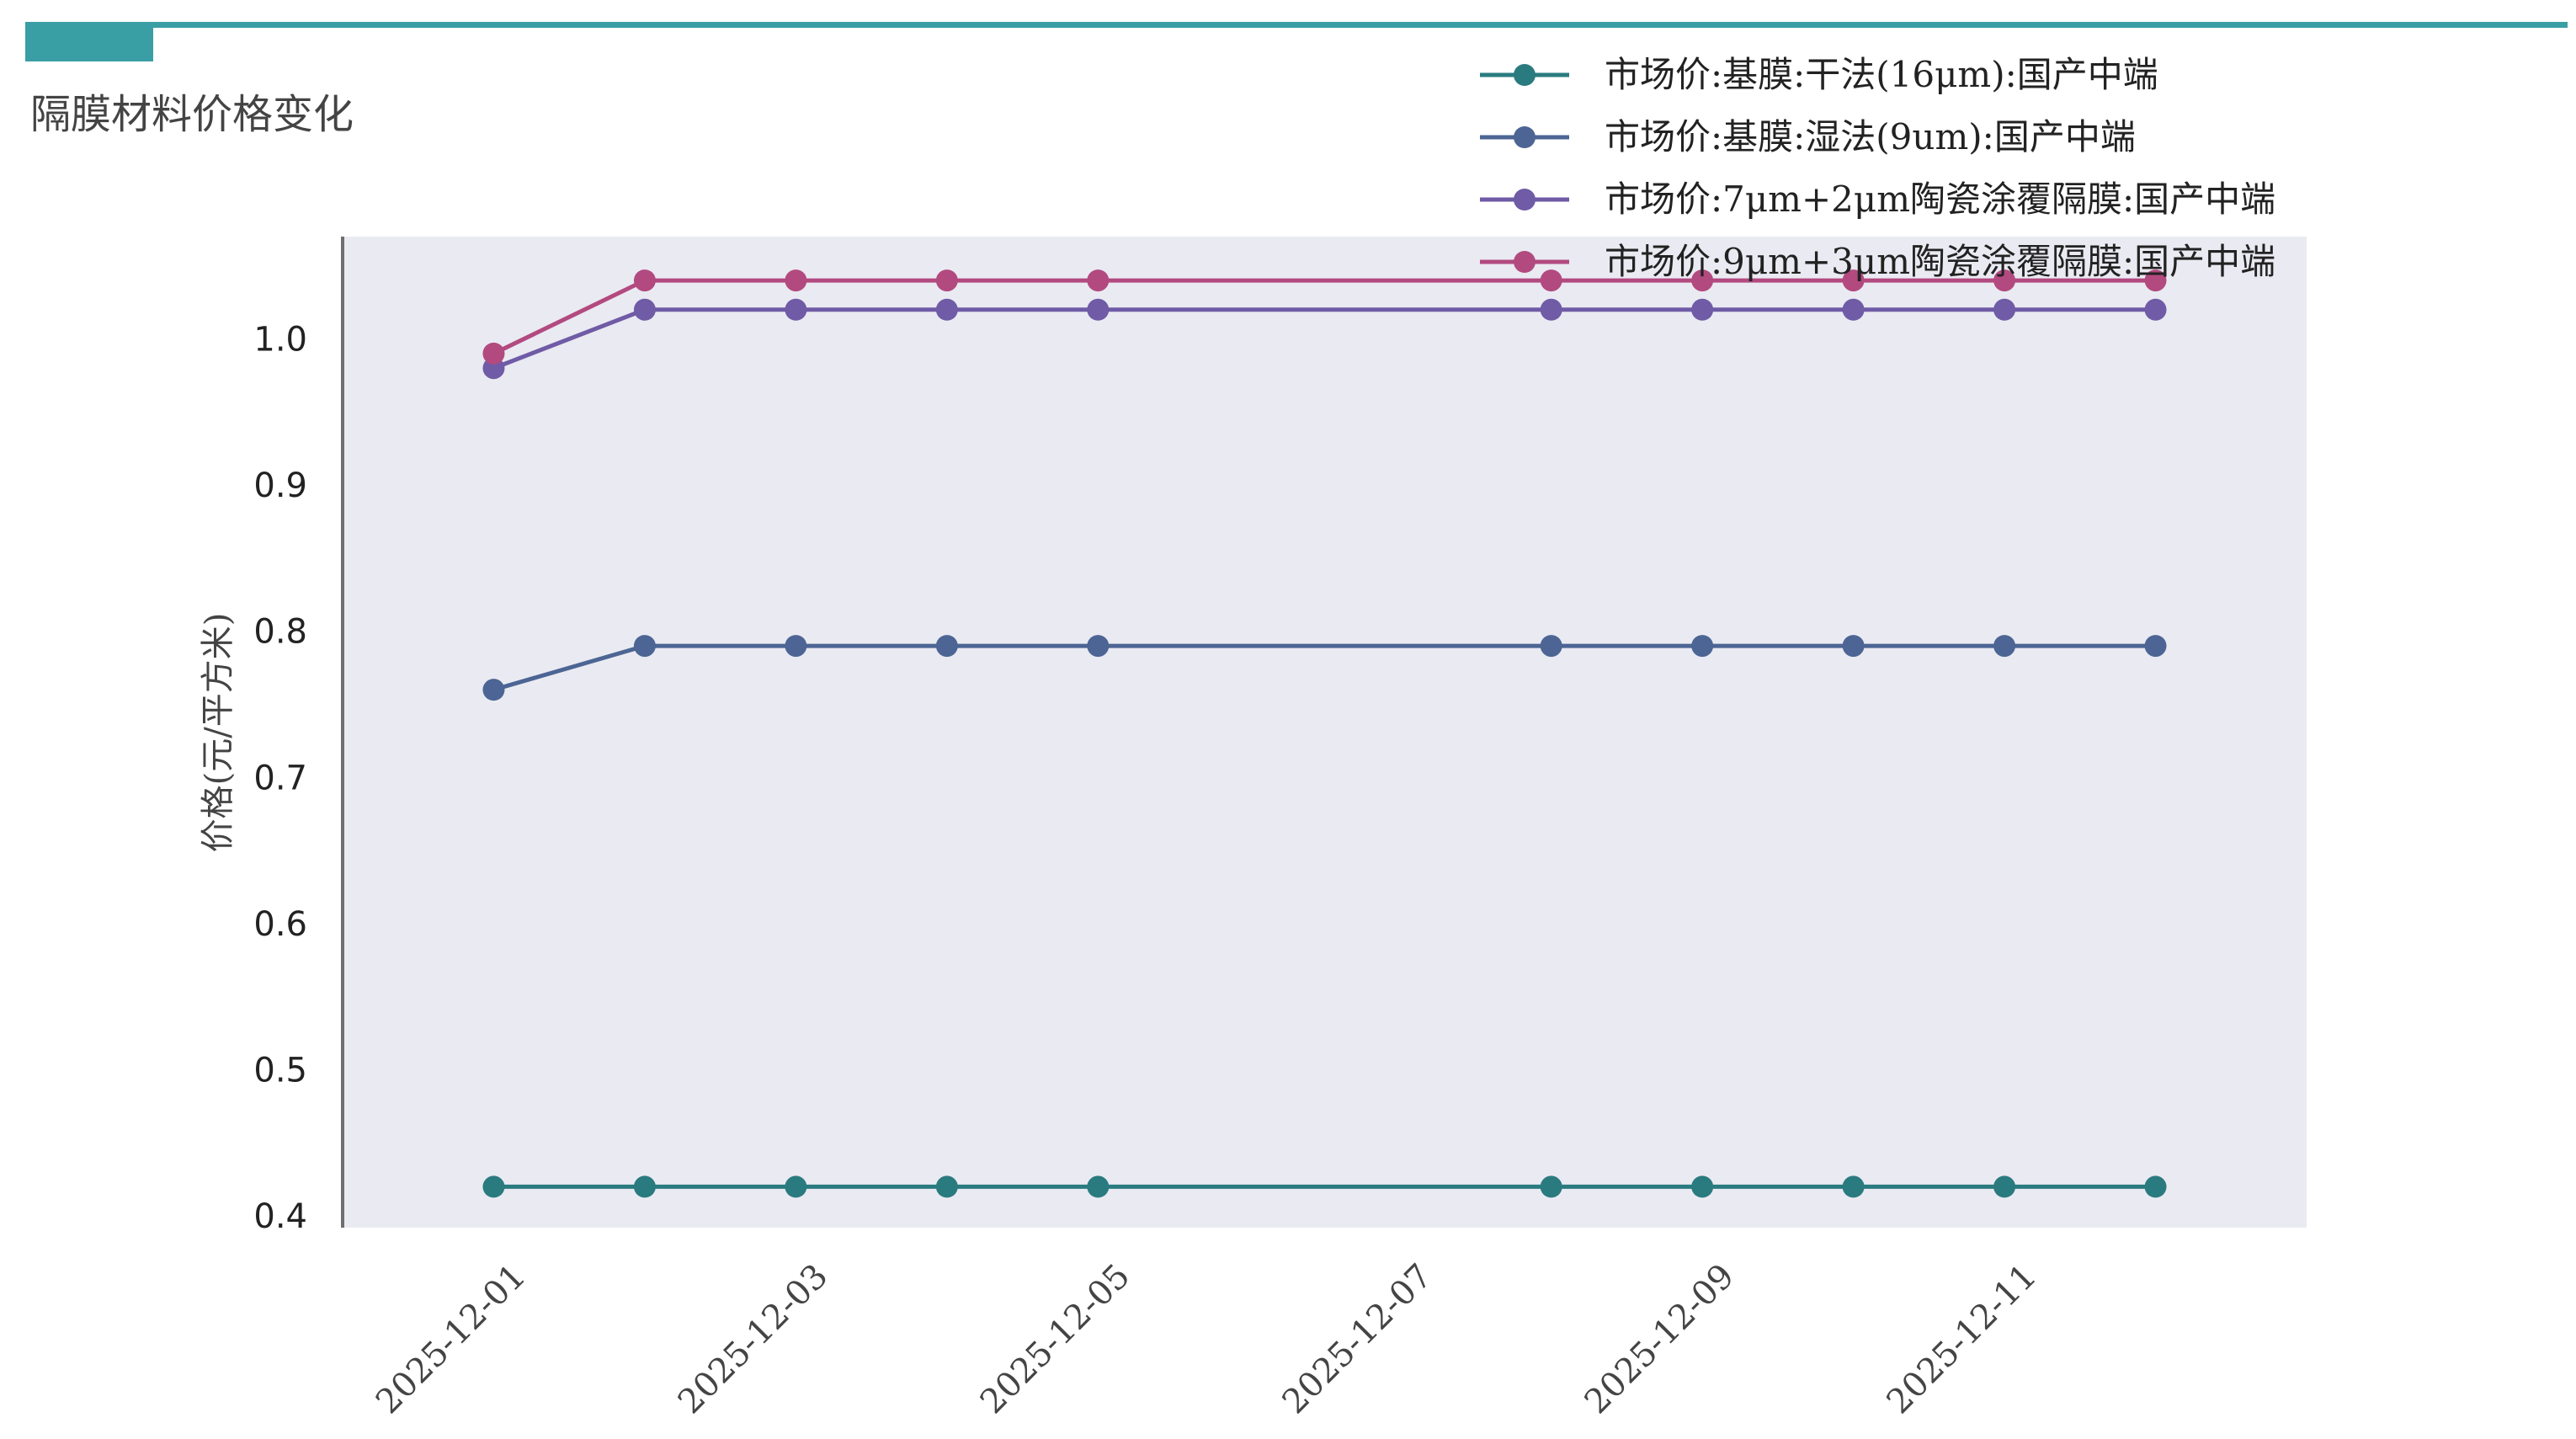 The image size is (2576, 1439). Describe the element at coordinates (1661, 1339) in the screenshot. I see `x-tick-label: 2025-12-09` at that location.